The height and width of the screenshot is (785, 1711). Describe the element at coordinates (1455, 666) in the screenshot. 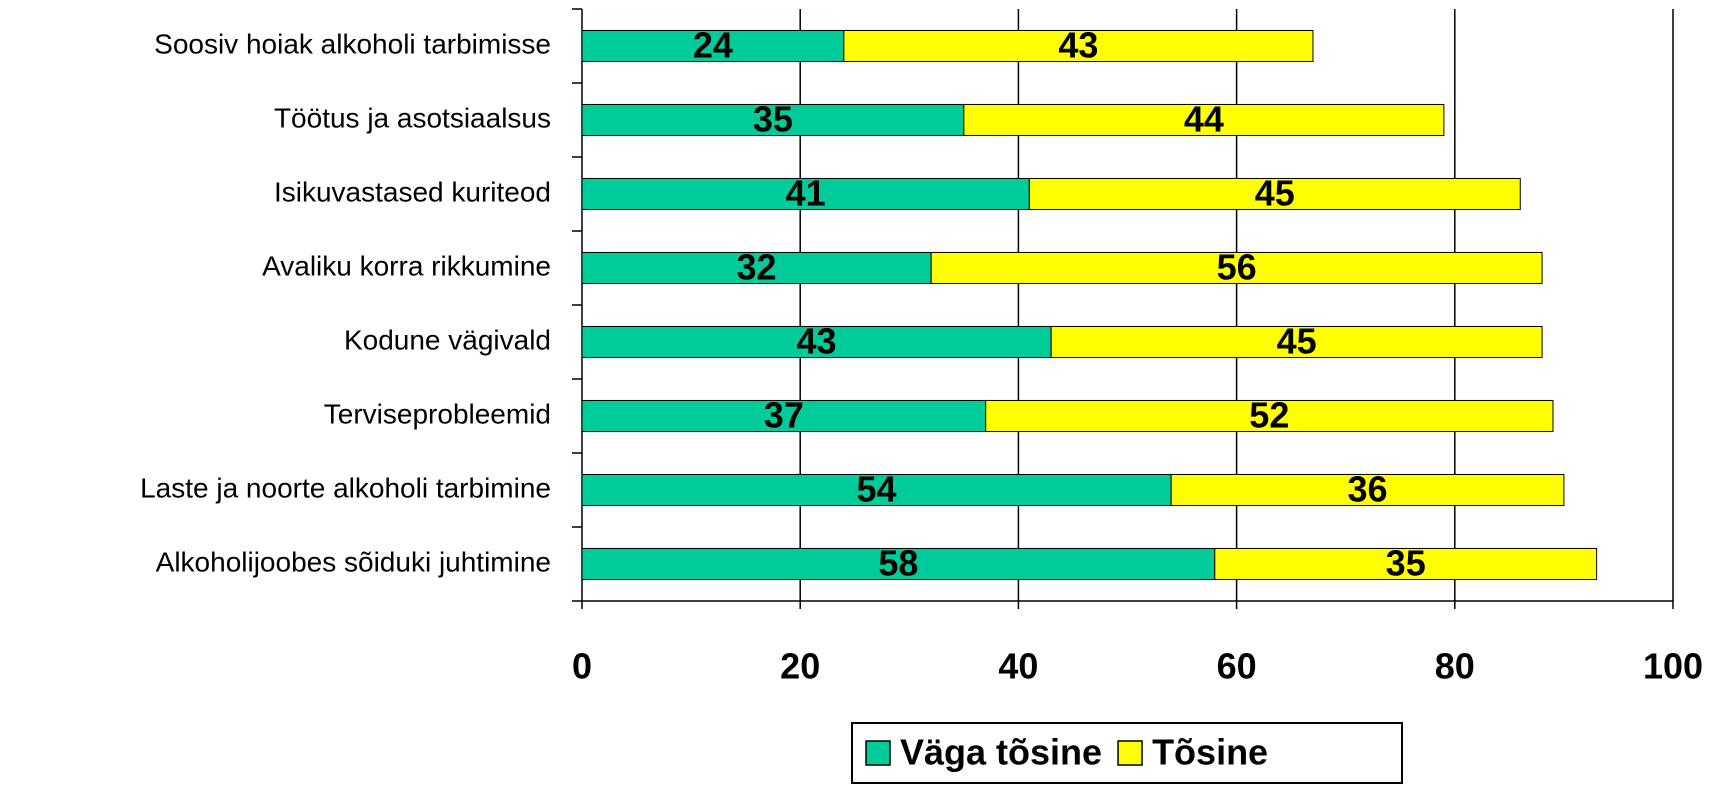

I see `x-tick-label: 80` at that location.